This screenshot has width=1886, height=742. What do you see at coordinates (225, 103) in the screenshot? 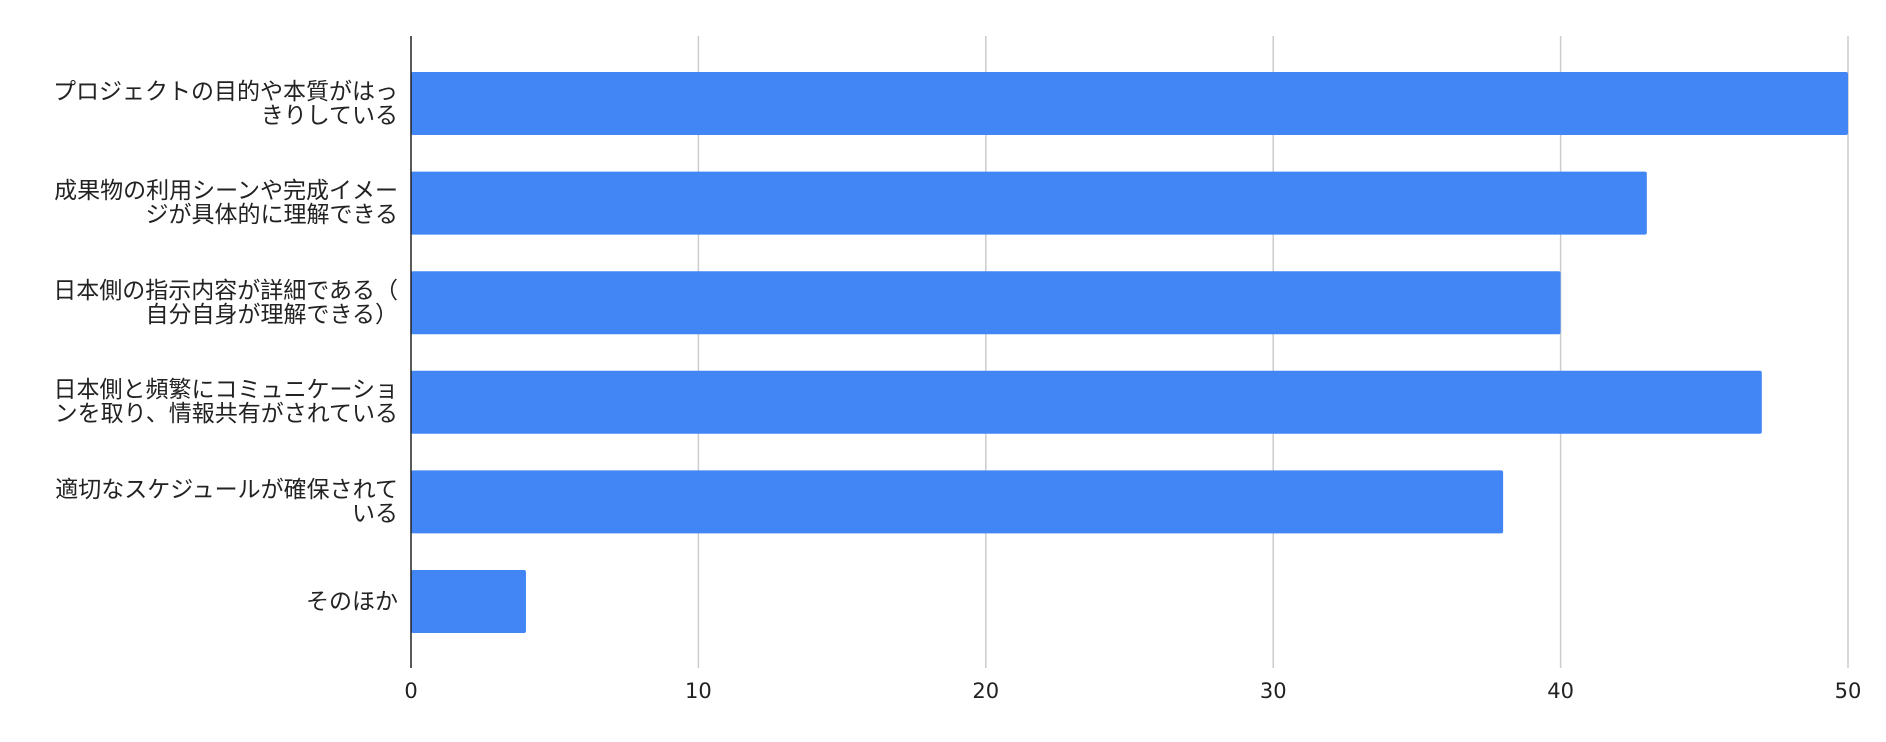
I see `y-tick-label: プロジェクトの目的や本質がはっきりしている` at bounding box center [225, 103].